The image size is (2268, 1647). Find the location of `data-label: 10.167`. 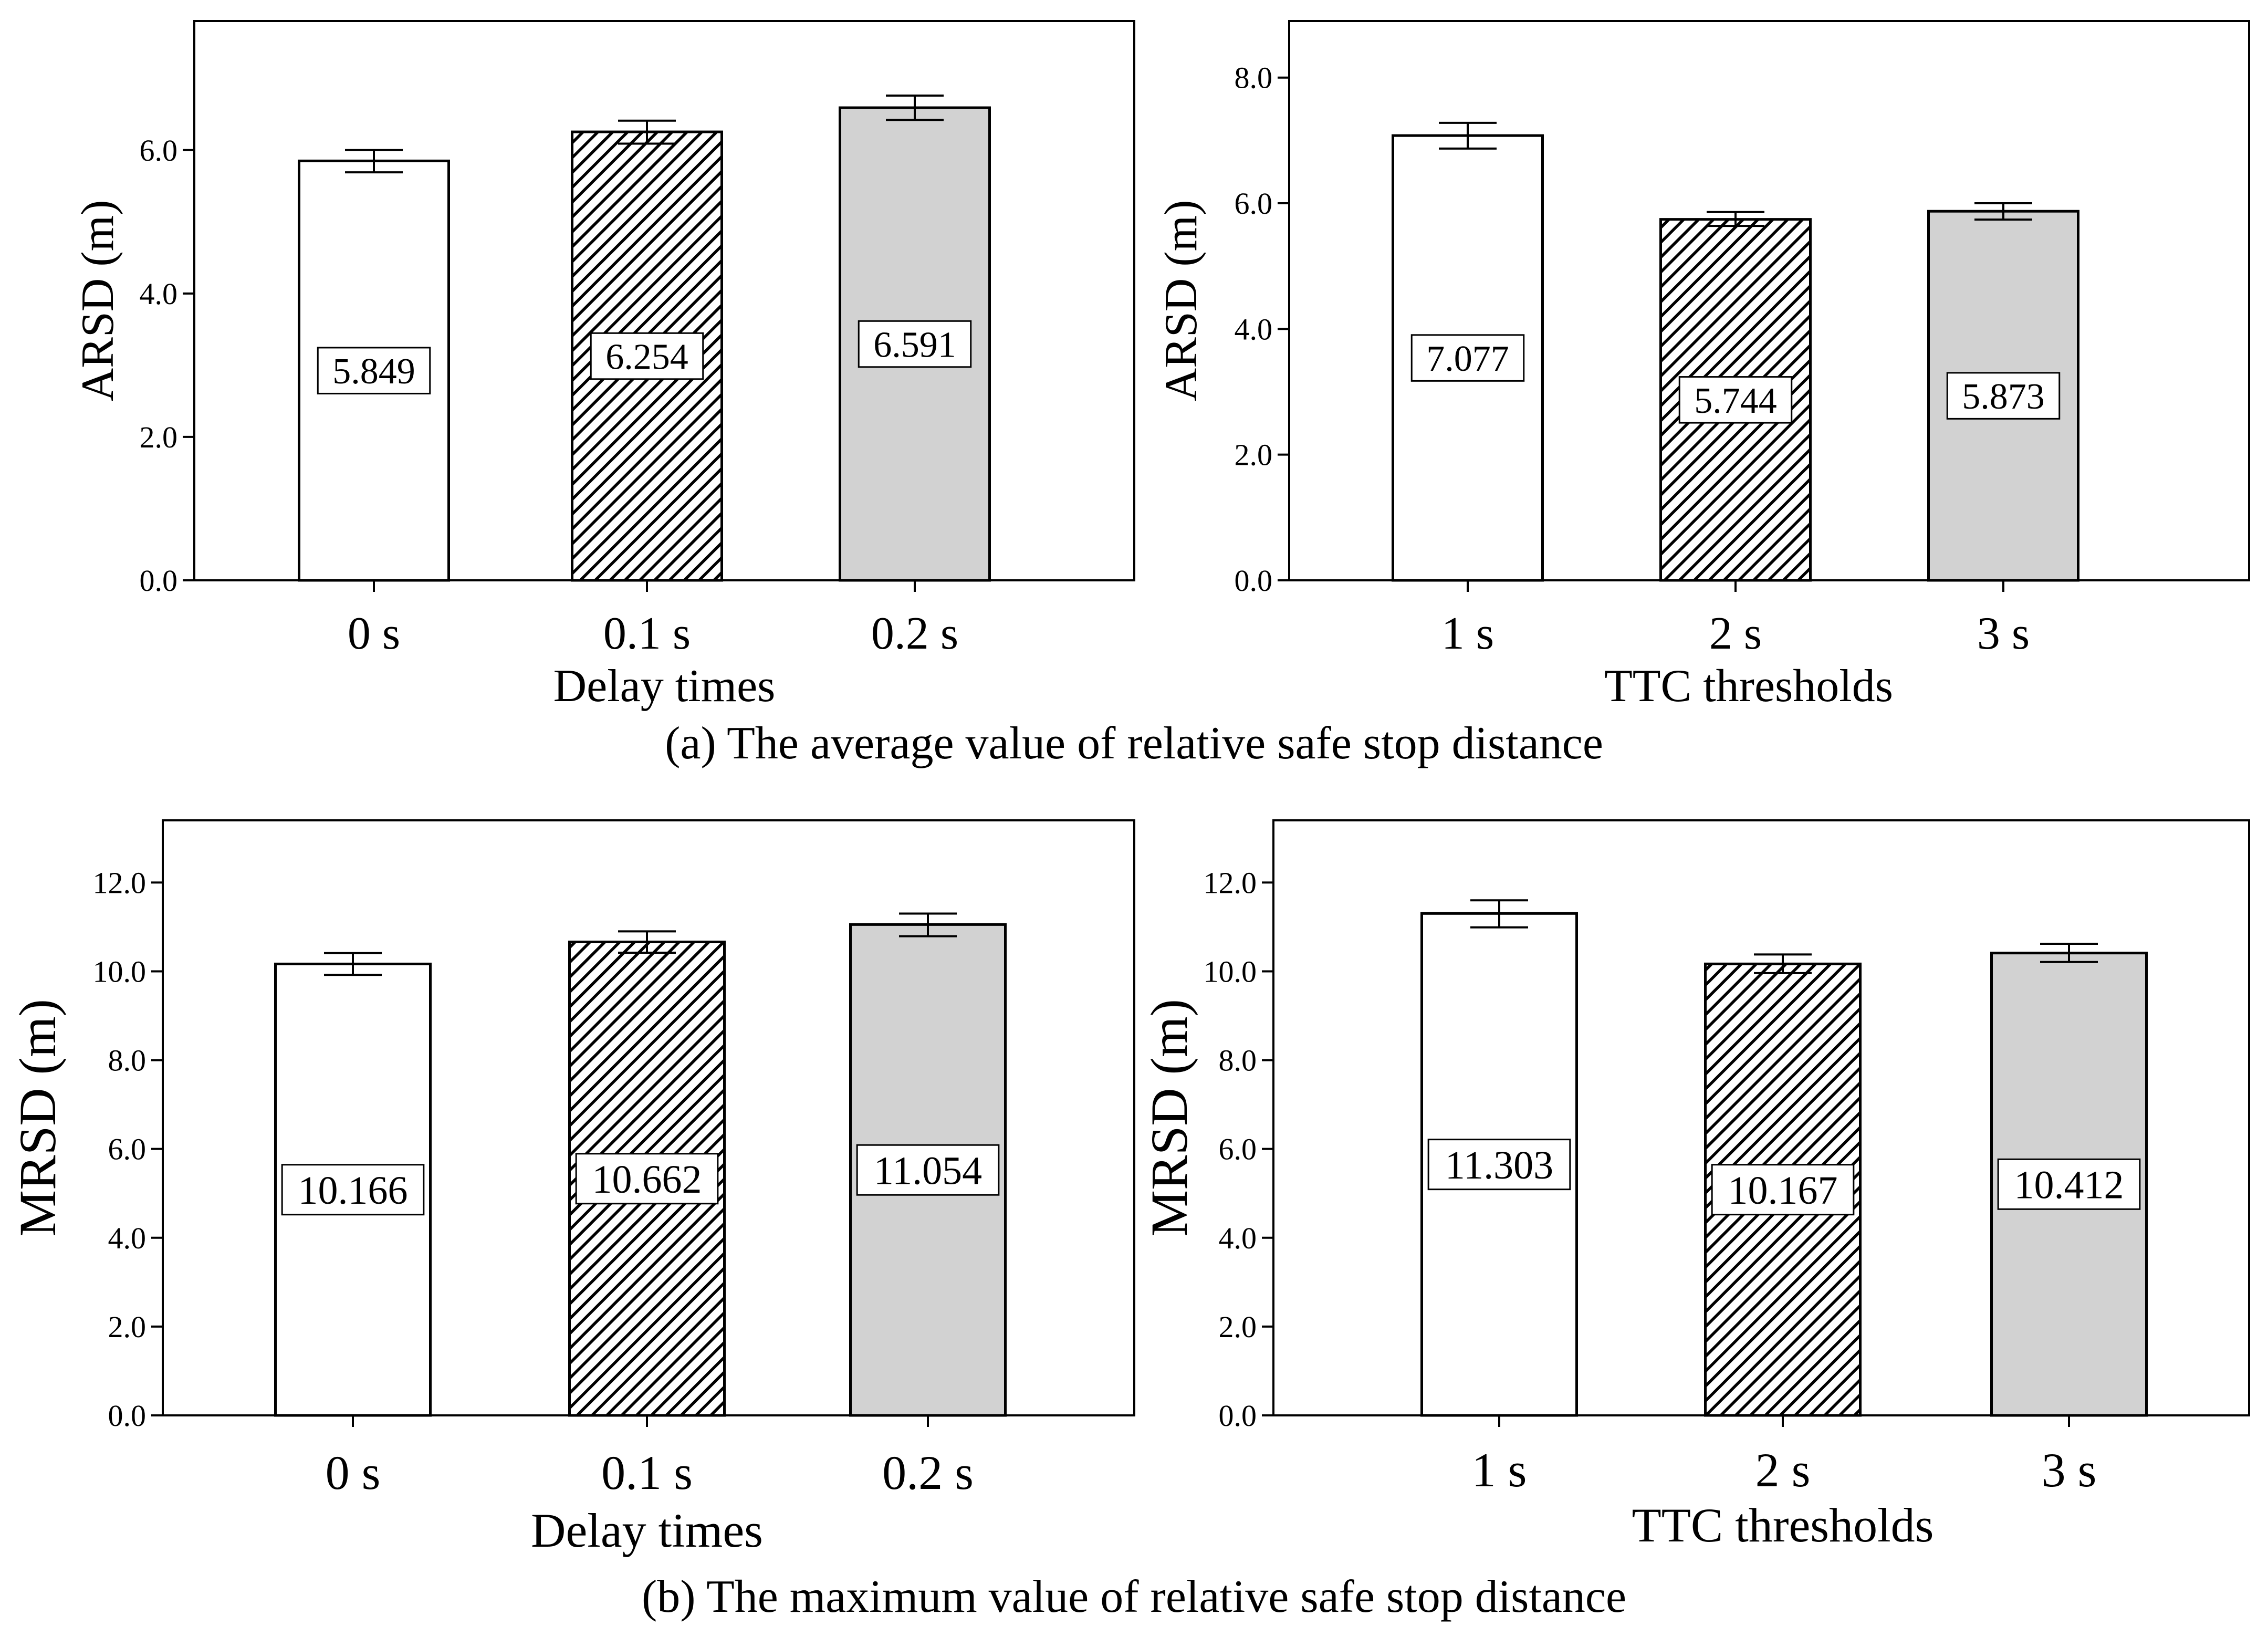

data-label: 10.167 is located at coordinates (1783, 1191).